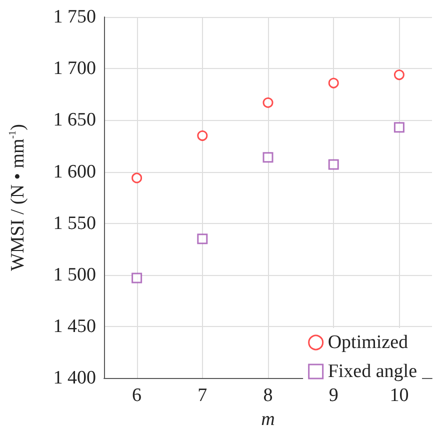  What do you see at coordinates (74, 275) in the screenshot?
I see `y-tick-label: 1 500` at bounding box center [74, 275].